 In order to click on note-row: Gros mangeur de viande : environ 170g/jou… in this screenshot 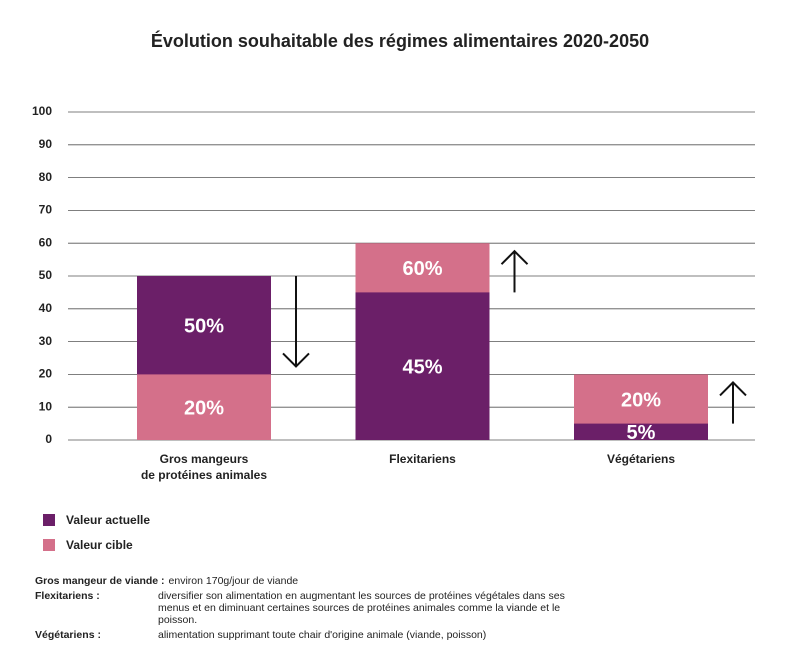, I will do `click(405, 581)`.